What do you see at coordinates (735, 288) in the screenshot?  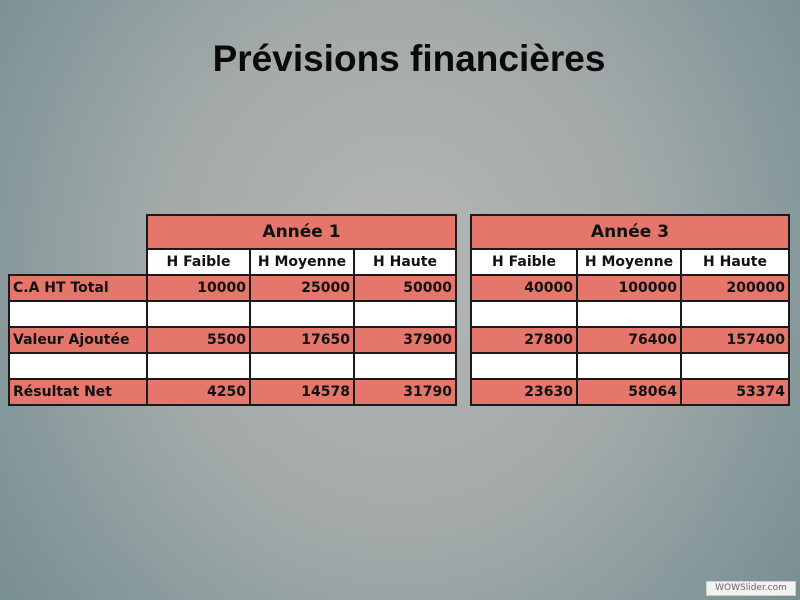 I see `table-cell: 200000` at bounding box center [735, 288].